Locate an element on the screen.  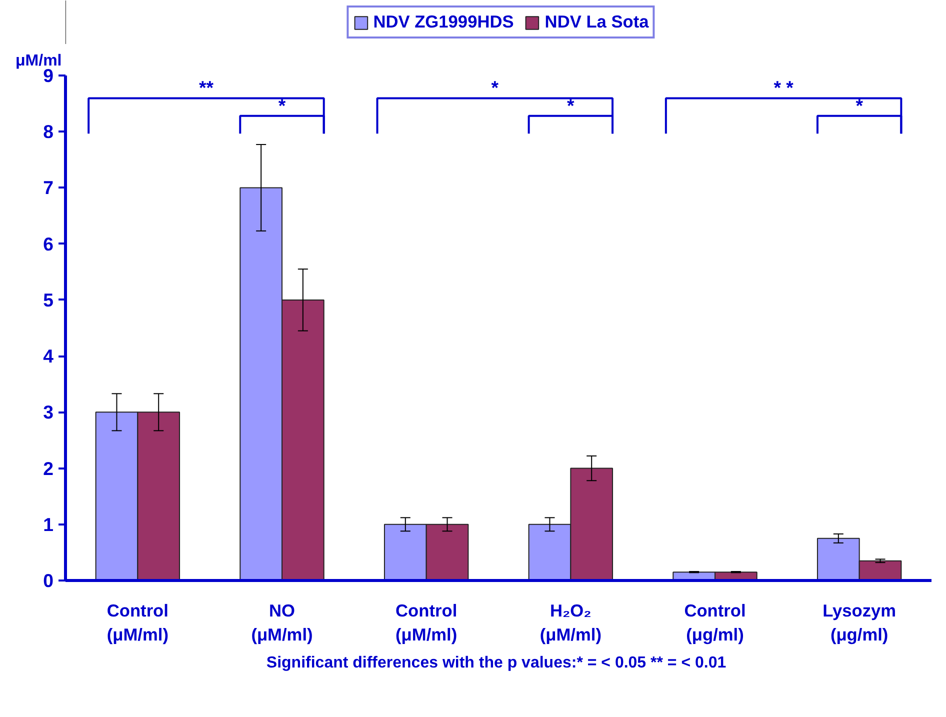
y-tick-label: 2 is located at coordinates (48, 468).